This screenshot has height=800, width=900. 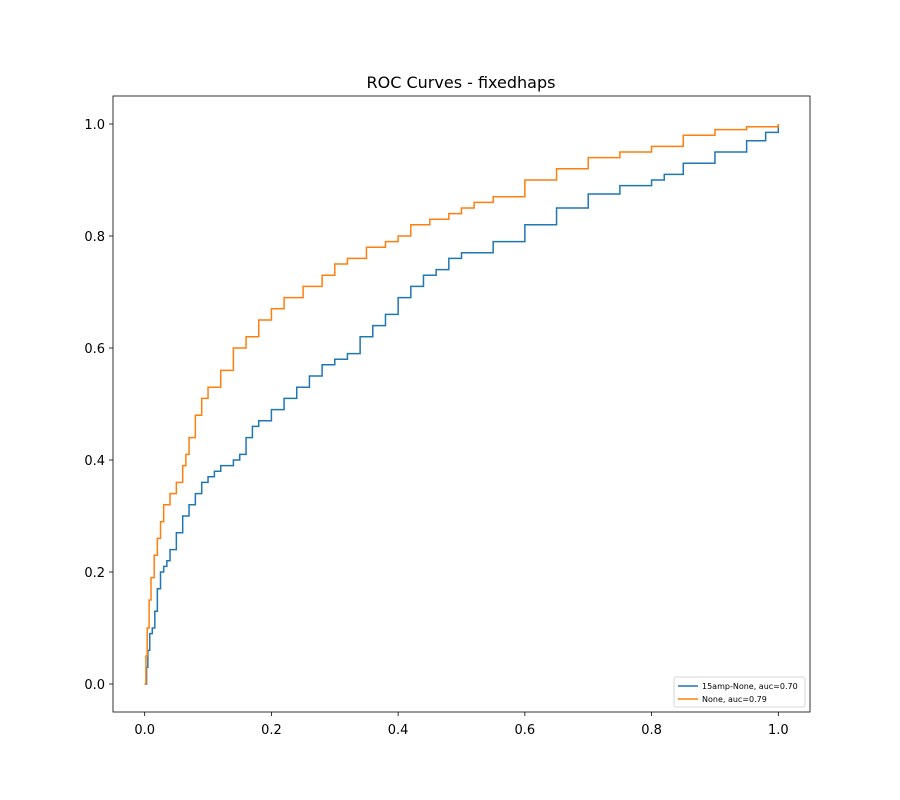 What do you see at coordinates (94, 461) in the screenshot?
I see `y-tick-label: 0.4` at bounding box center [94, 461].